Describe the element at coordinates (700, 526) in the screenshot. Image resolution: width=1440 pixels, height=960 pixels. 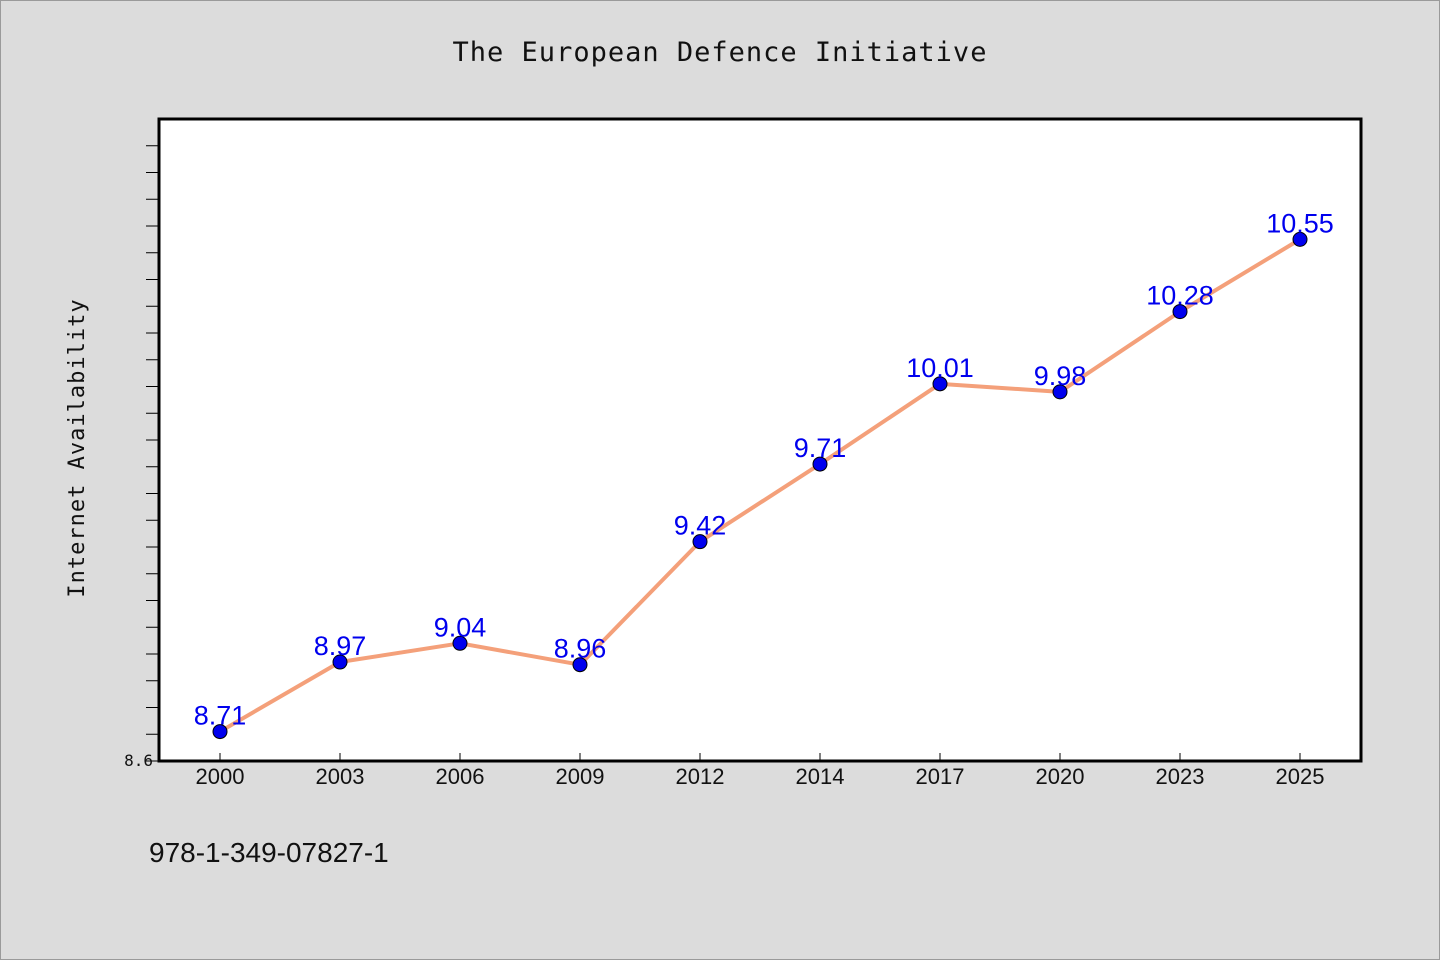
I see `data-label: 9.42` at that location.